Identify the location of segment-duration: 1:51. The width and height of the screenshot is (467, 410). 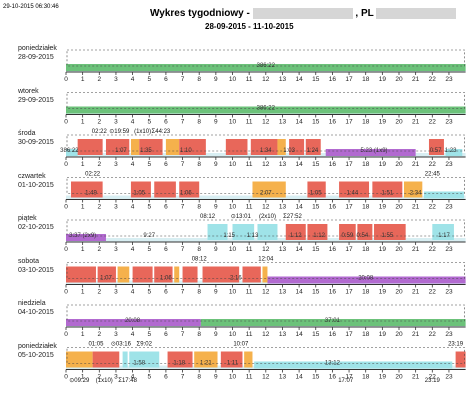
(388, 194).